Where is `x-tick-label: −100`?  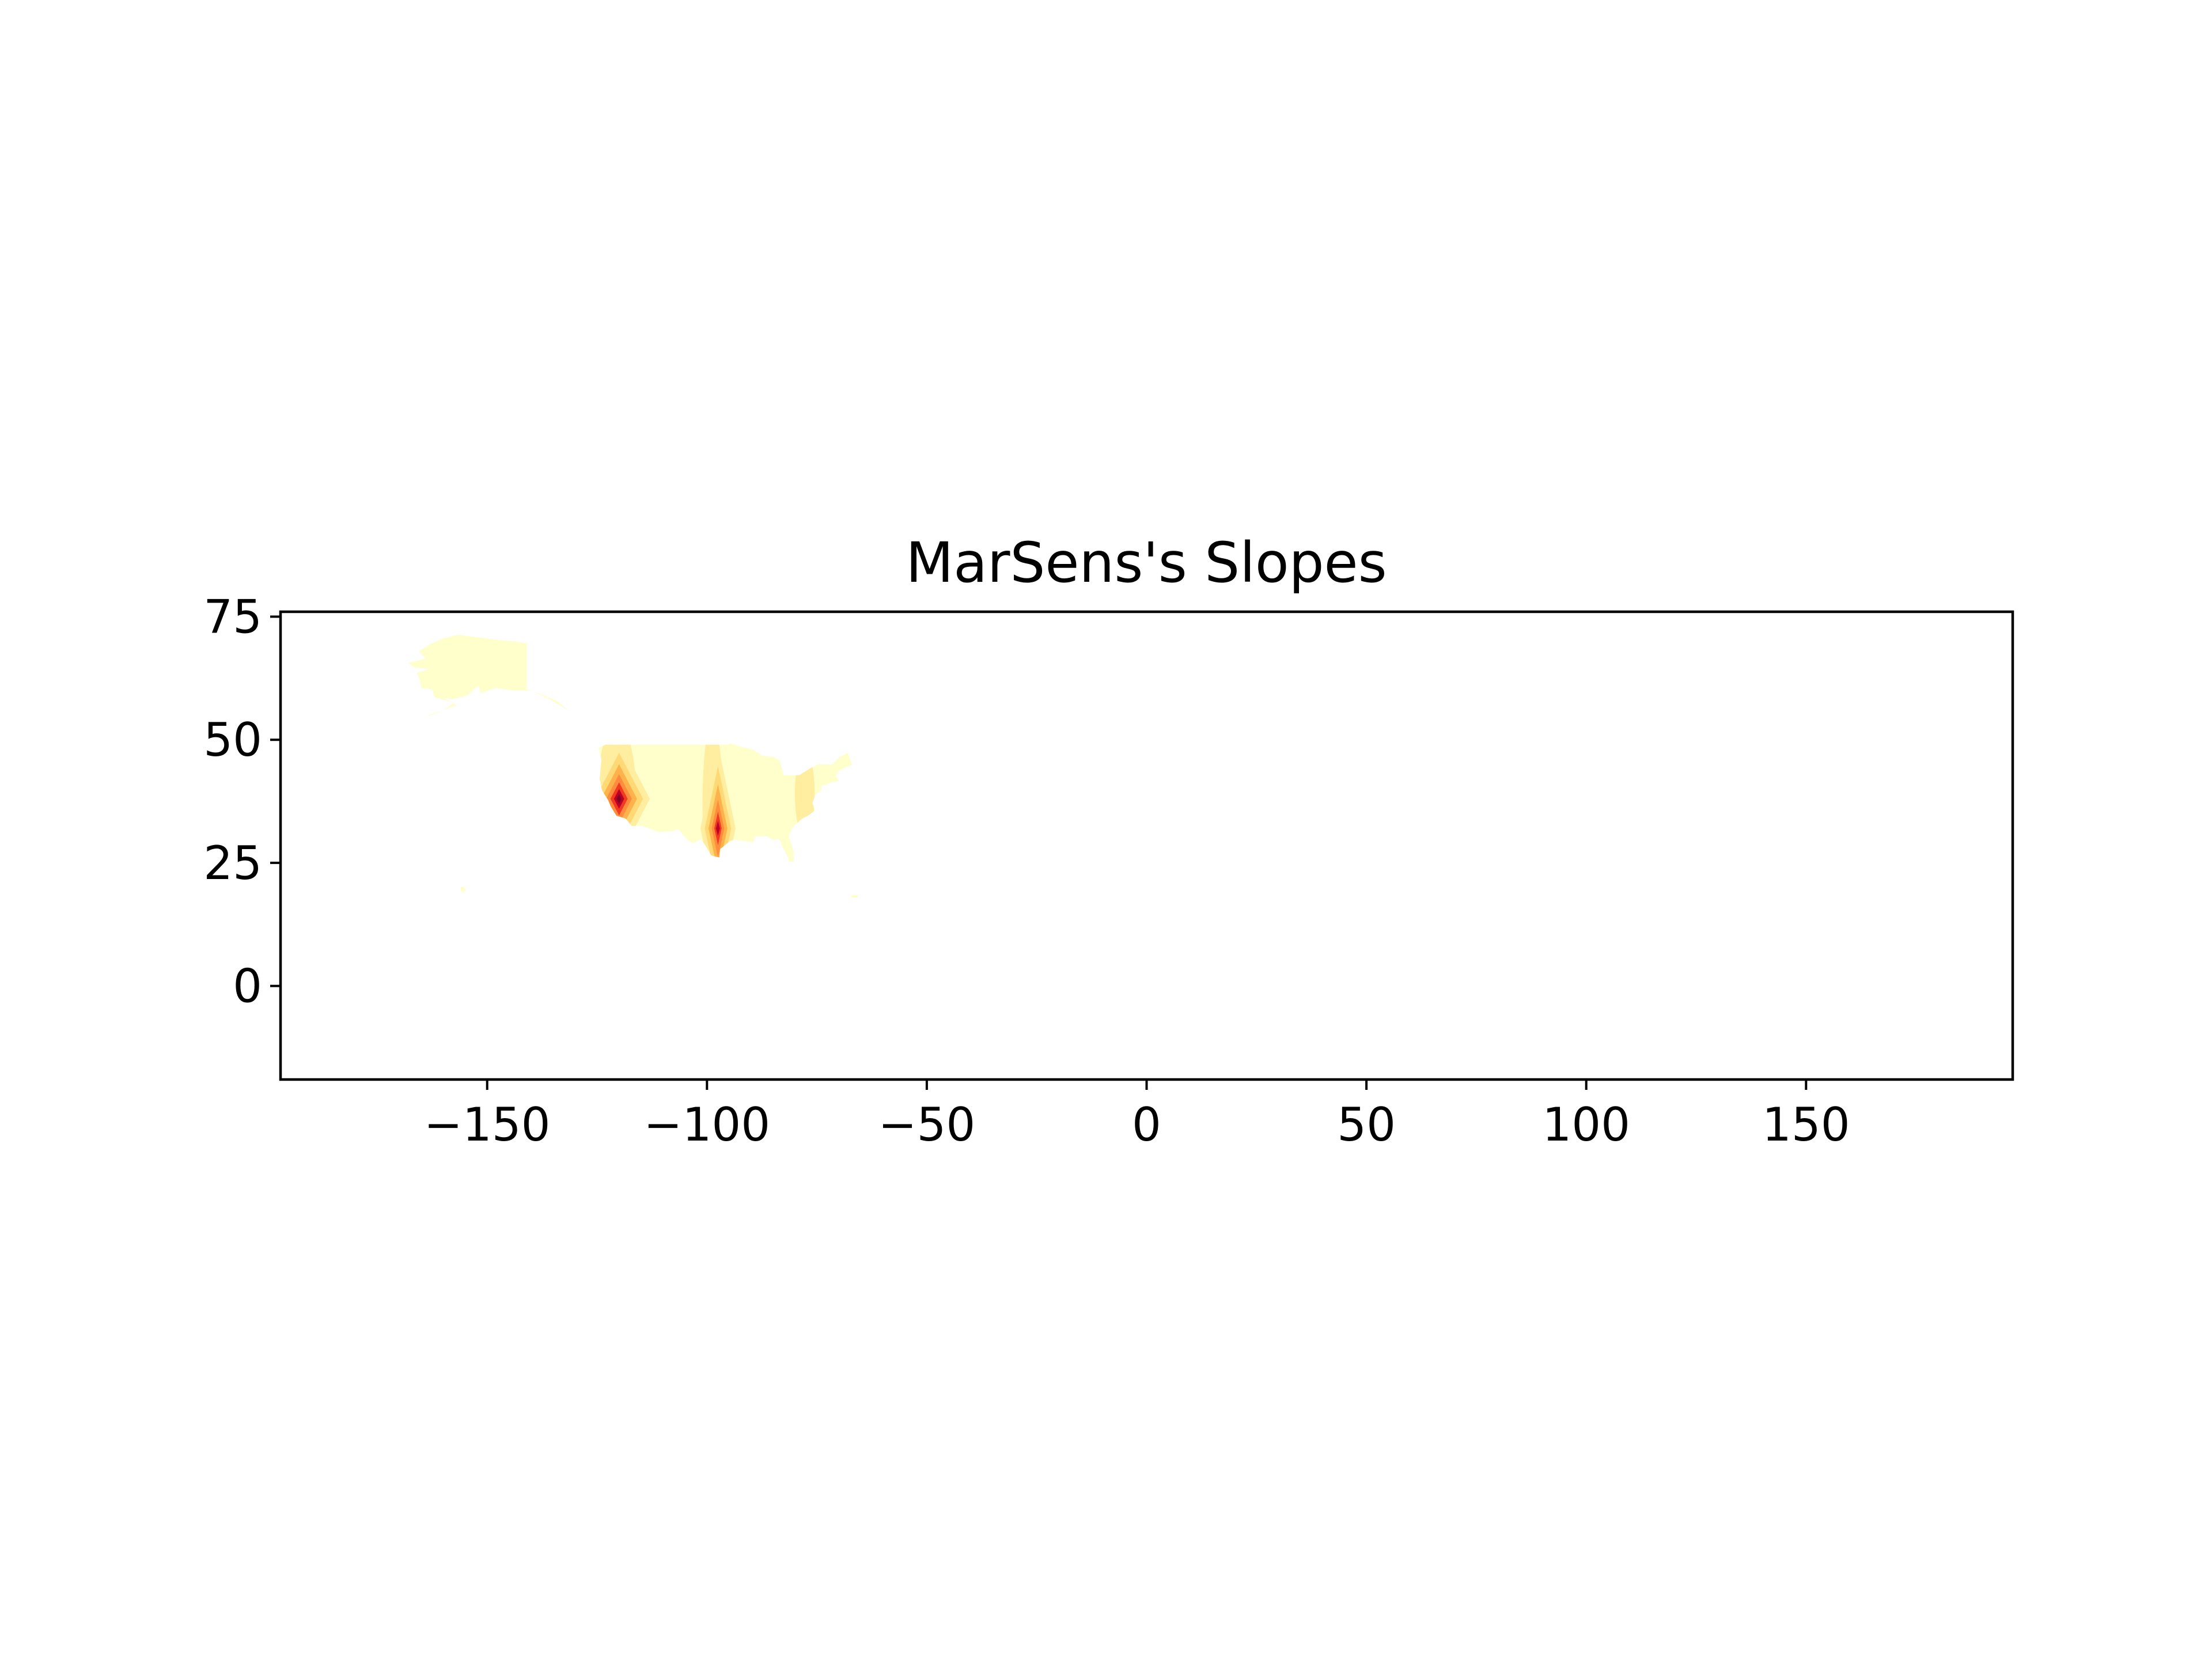 x-tick-label: −100 is located at coordinates (706, 1125).